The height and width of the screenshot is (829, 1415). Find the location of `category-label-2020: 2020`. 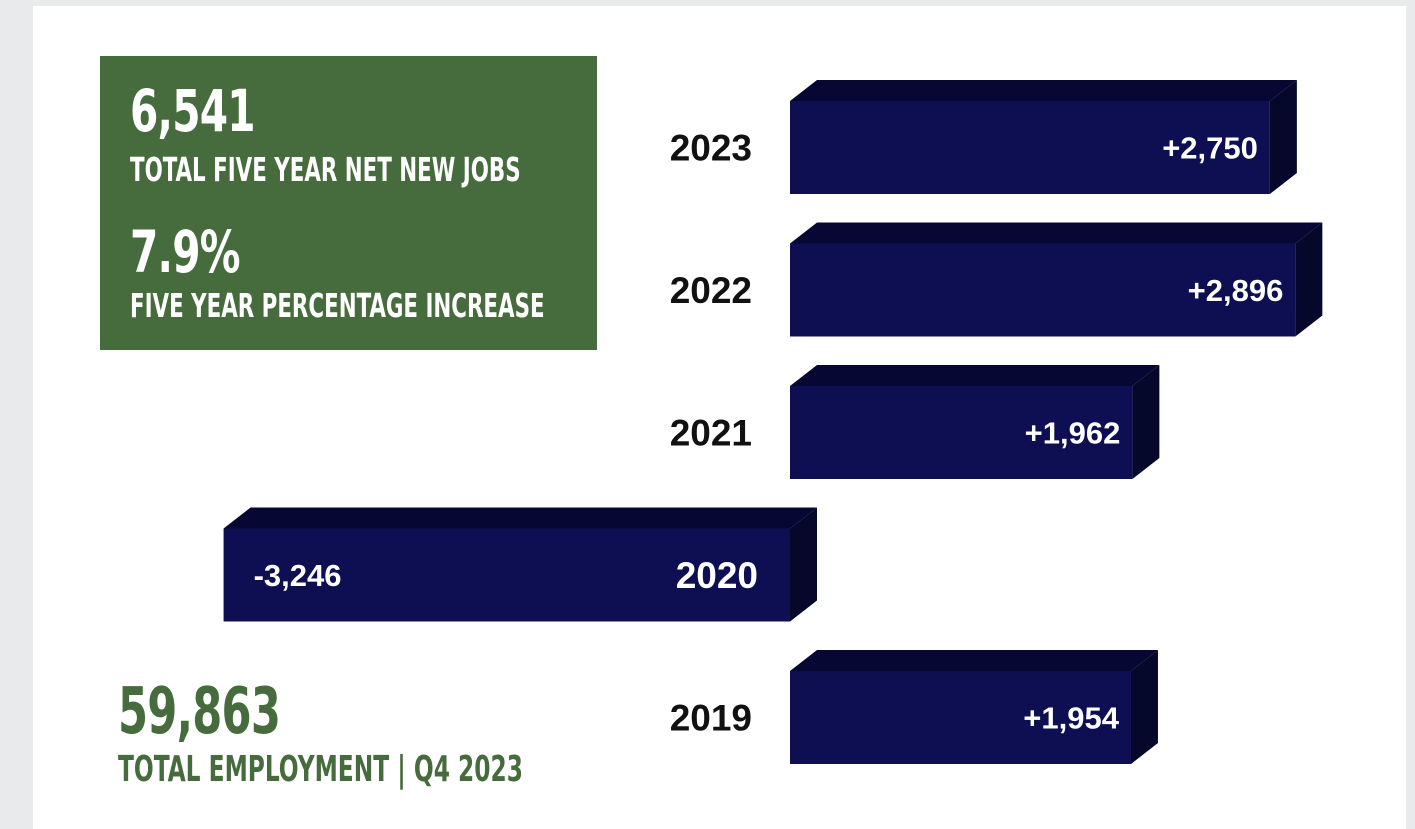

category-label-2020: 2020 is located at coordinates (717, 575).